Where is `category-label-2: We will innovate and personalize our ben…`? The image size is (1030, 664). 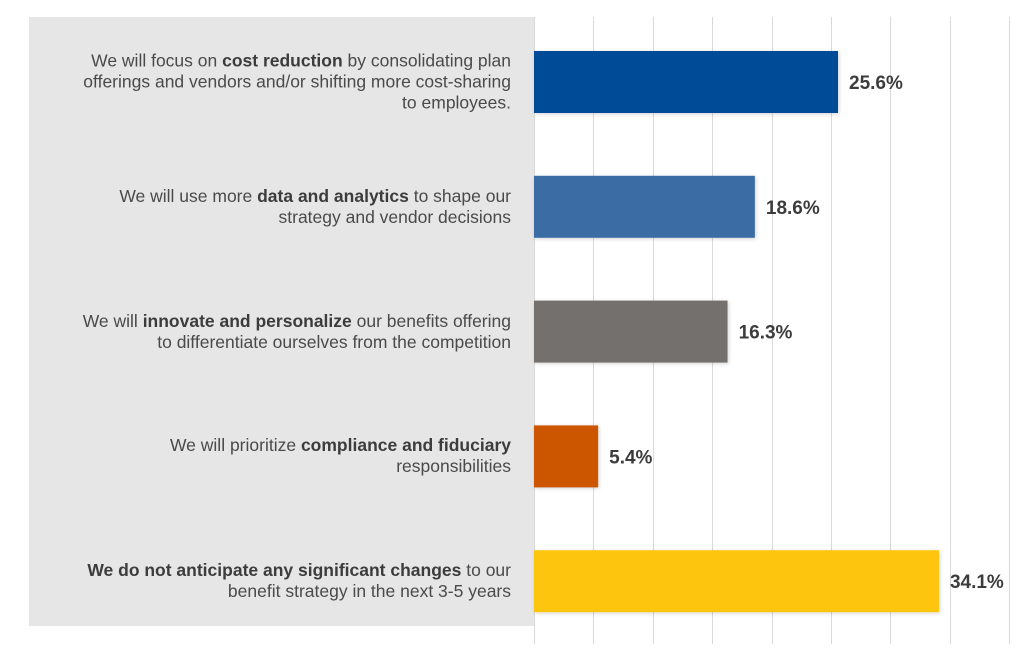
category-label-2: We will innovate and personalize our ben… is located at coordinates (271, 332).